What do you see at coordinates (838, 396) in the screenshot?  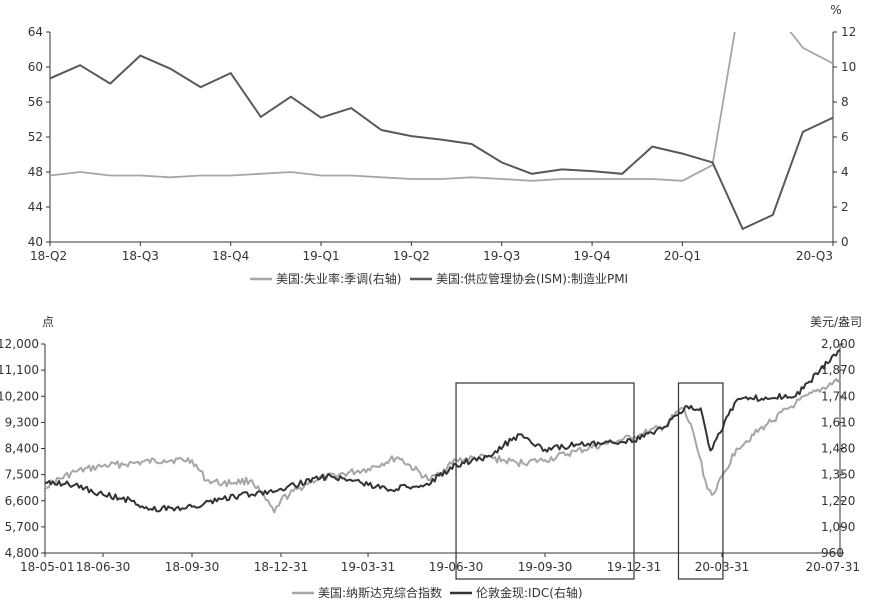 I see `bottom-y-tick-right-label: 1,740` at bounding box center [838, 396].